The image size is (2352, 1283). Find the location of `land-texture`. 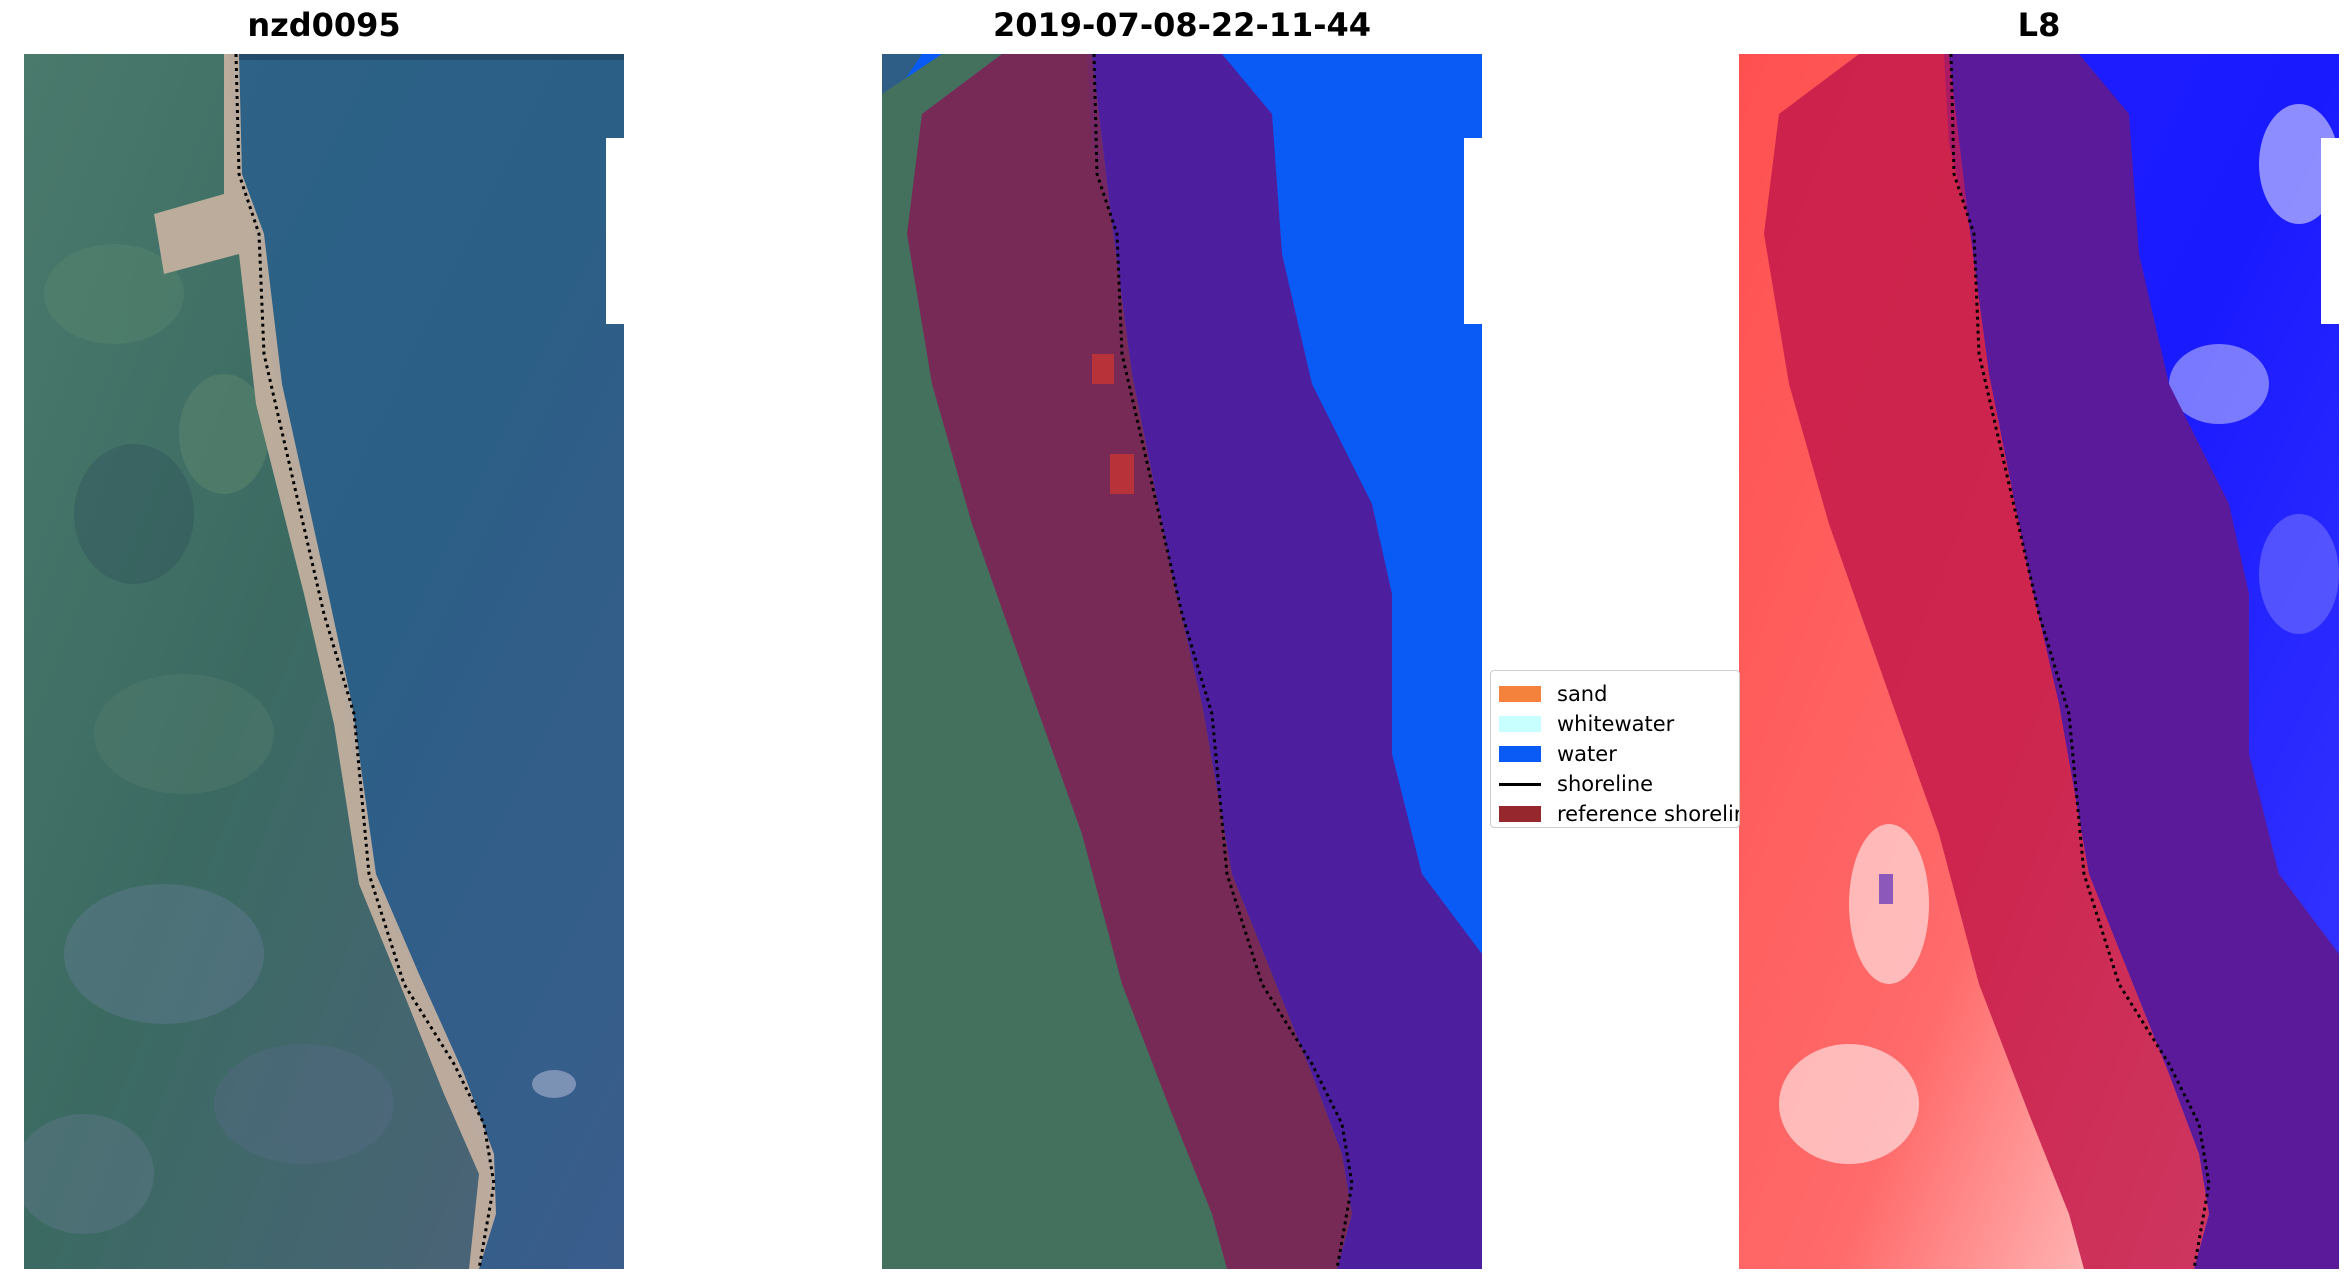

land-texture is located at coordinates (209, 739).